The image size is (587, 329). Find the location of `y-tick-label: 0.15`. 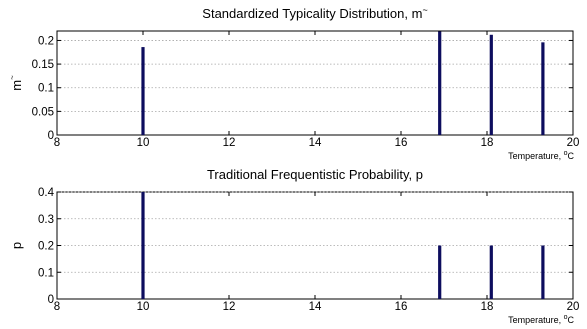

y-tick-label: 0.15 is located at coordinates (43, 65).